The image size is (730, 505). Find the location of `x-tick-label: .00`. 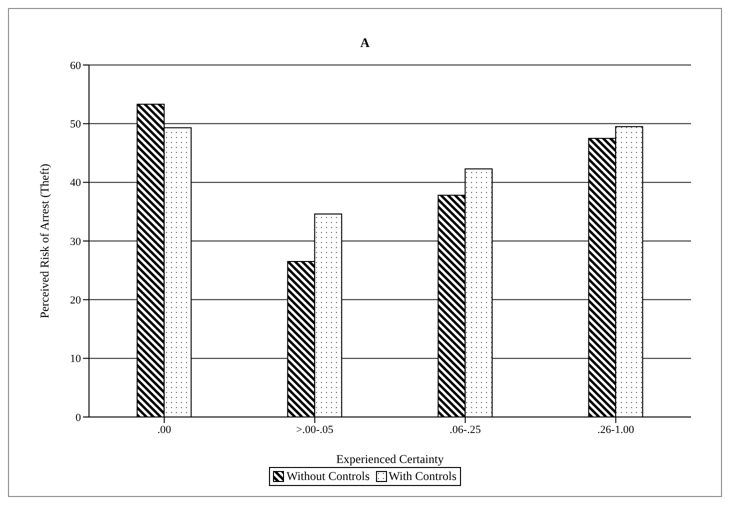

x-tick-label: .00 is located at coordinates (164, 430).